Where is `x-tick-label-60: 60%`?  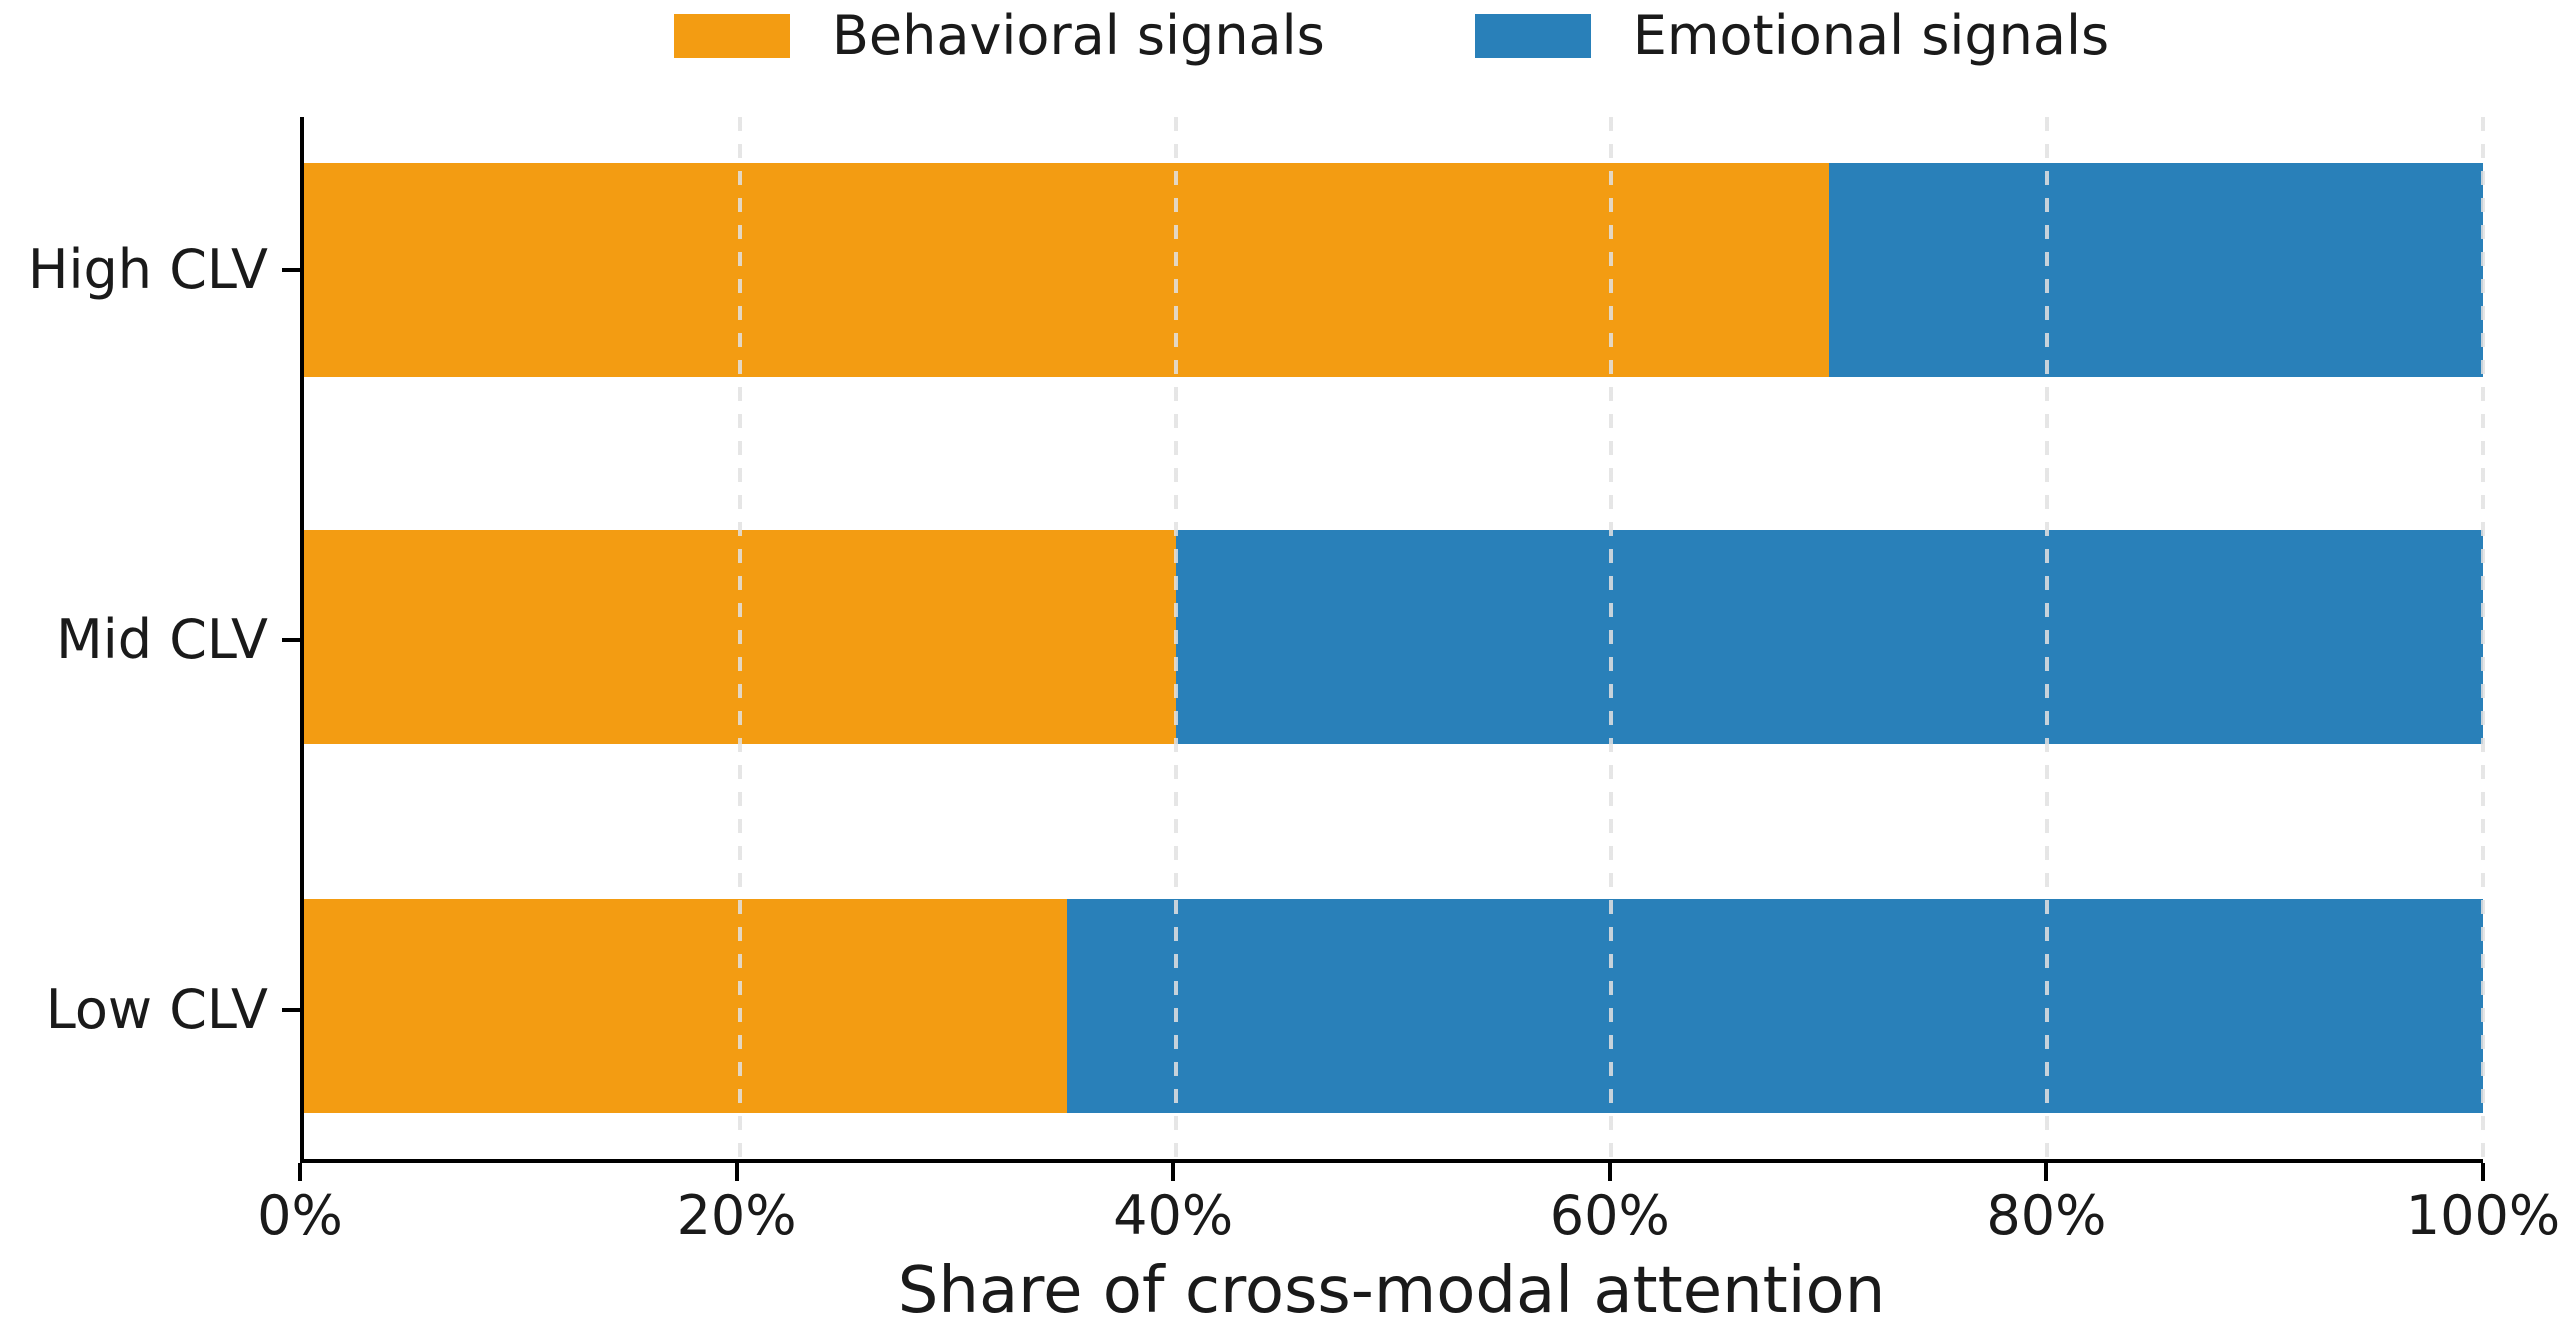
x-tick-label-60: 60% is located at coordinates (1609, 1215).